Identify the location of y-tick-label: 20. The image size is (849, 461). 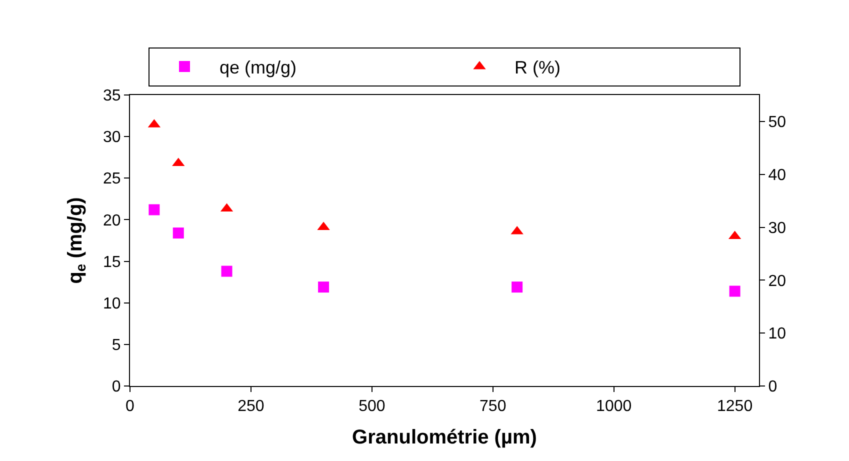
(112, 221).